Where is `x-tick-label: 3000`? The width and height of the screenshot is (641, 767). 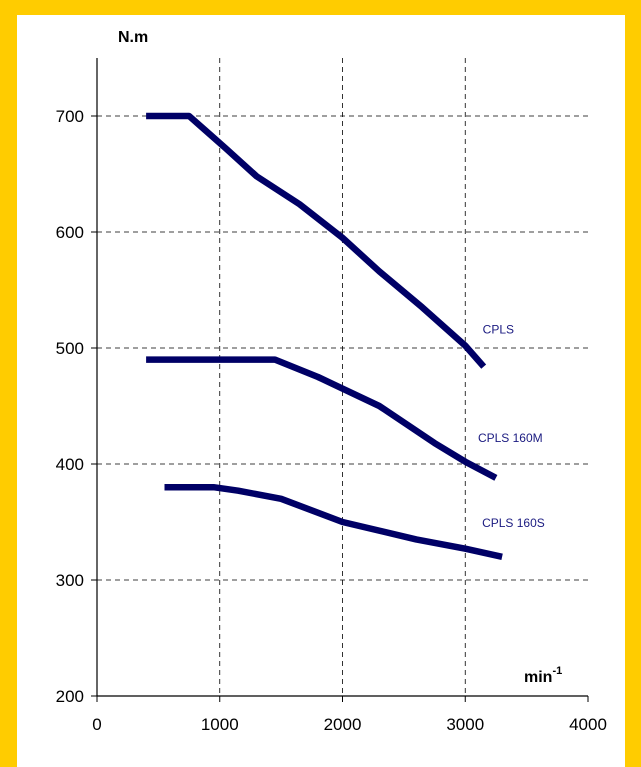 x-tick-label: 3000 is located at coordinates (465, 724).